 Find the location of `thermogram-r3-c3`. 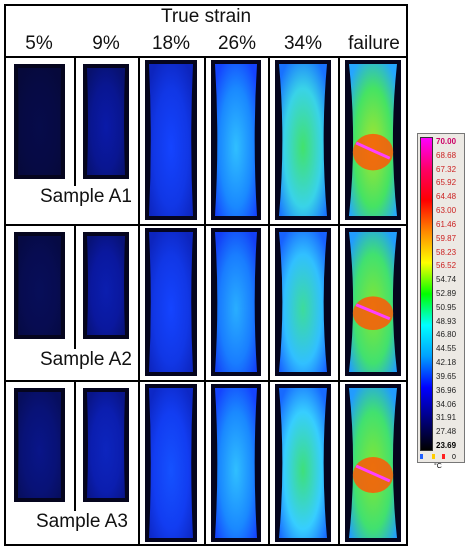

thermogram-r3-c3 is located at coordinates (171, 463).